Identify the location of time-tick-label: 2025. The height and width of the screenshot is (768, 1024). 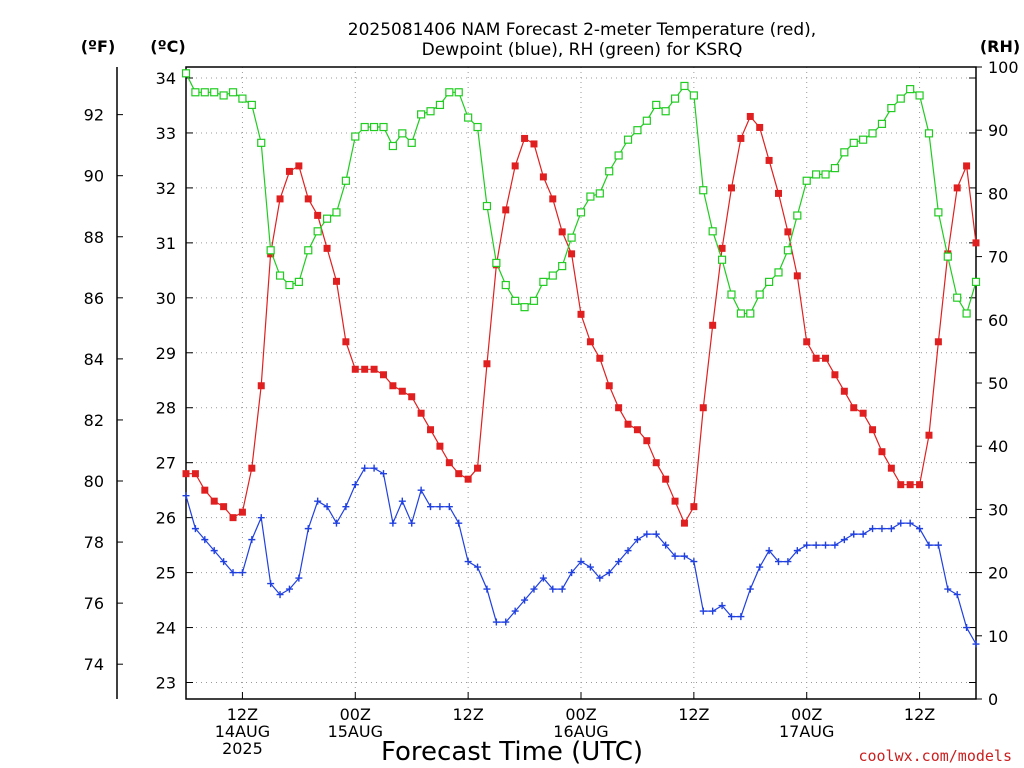
(242, 748).